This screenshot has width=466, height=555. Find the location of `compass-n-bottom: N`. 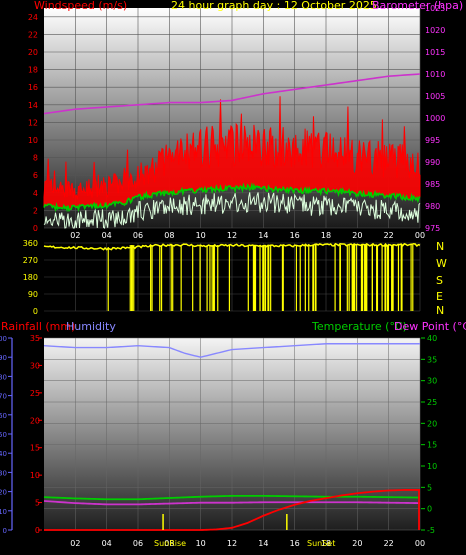

compass-n-bottom: N is located at coordinates (440, 310).